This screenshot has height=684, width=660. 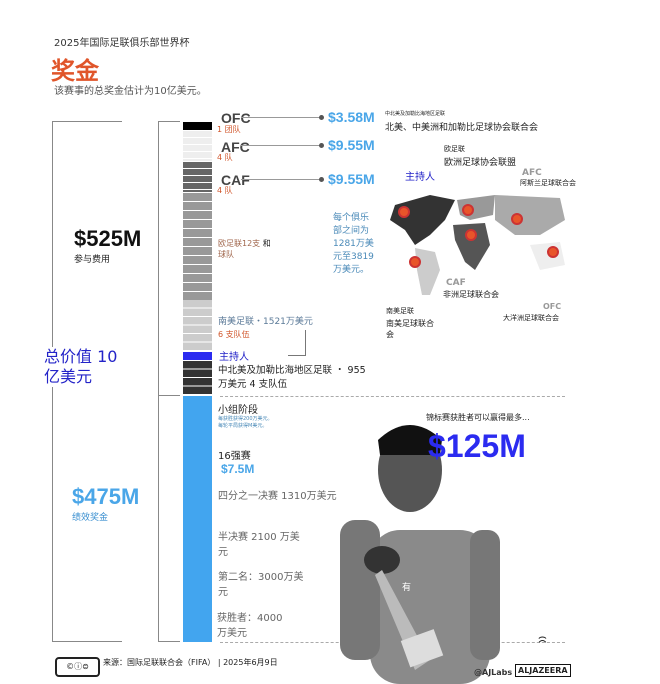 I want to click on uefa-range: 每个俱乐部之间为1281万美元至3819万美元。, so click(x=353, y=244).